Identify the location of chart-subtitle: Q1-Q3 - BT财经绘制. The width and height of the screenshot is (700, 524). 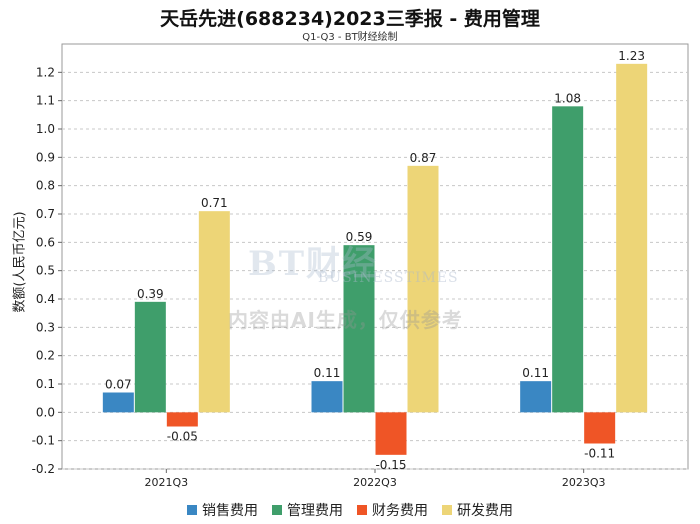
(350, 37).